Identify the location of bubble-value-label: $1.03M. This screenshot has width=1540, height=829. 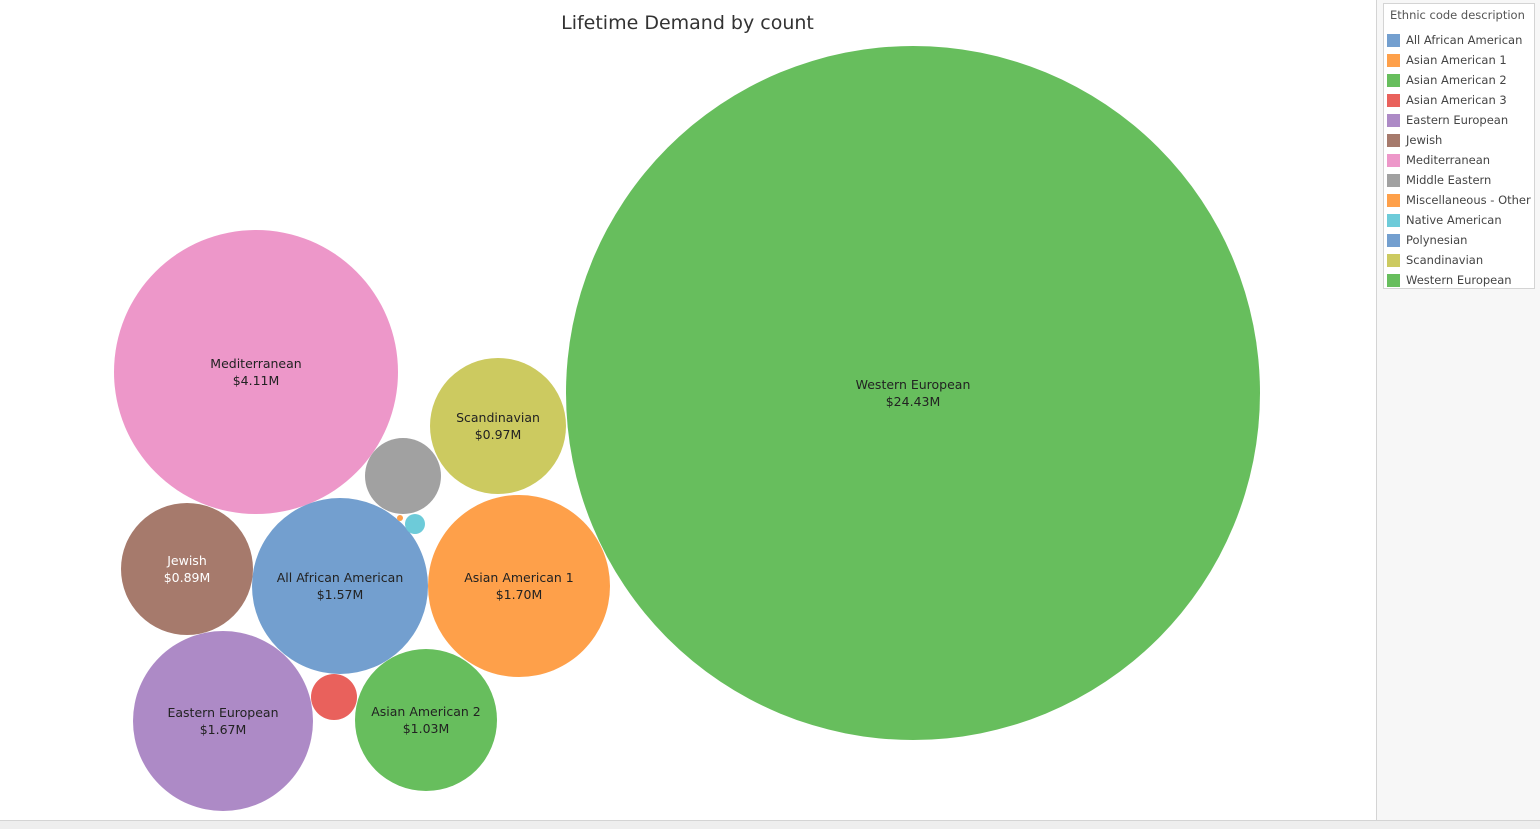
(426, 728).